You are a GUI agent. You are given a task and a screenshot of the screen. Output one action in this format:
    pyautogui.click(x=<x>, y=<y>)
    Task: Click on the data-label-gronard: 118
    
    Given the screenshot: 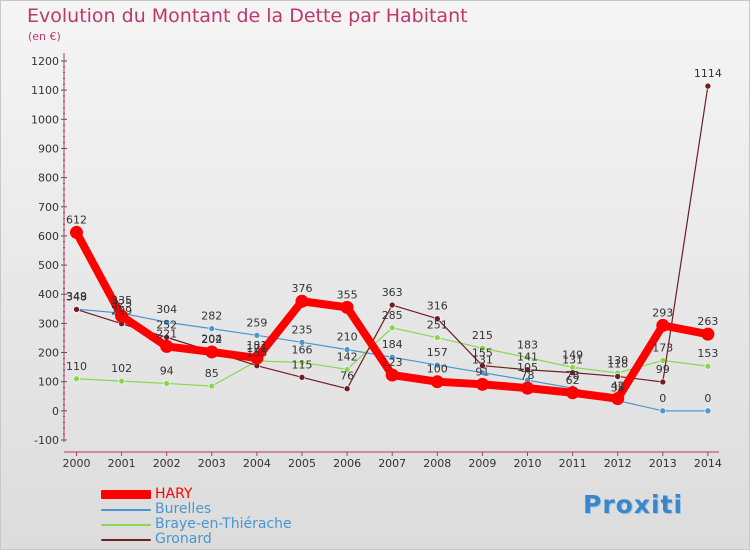 What is the action you would take?
    pyautogui.click(x=617, y=363)
    